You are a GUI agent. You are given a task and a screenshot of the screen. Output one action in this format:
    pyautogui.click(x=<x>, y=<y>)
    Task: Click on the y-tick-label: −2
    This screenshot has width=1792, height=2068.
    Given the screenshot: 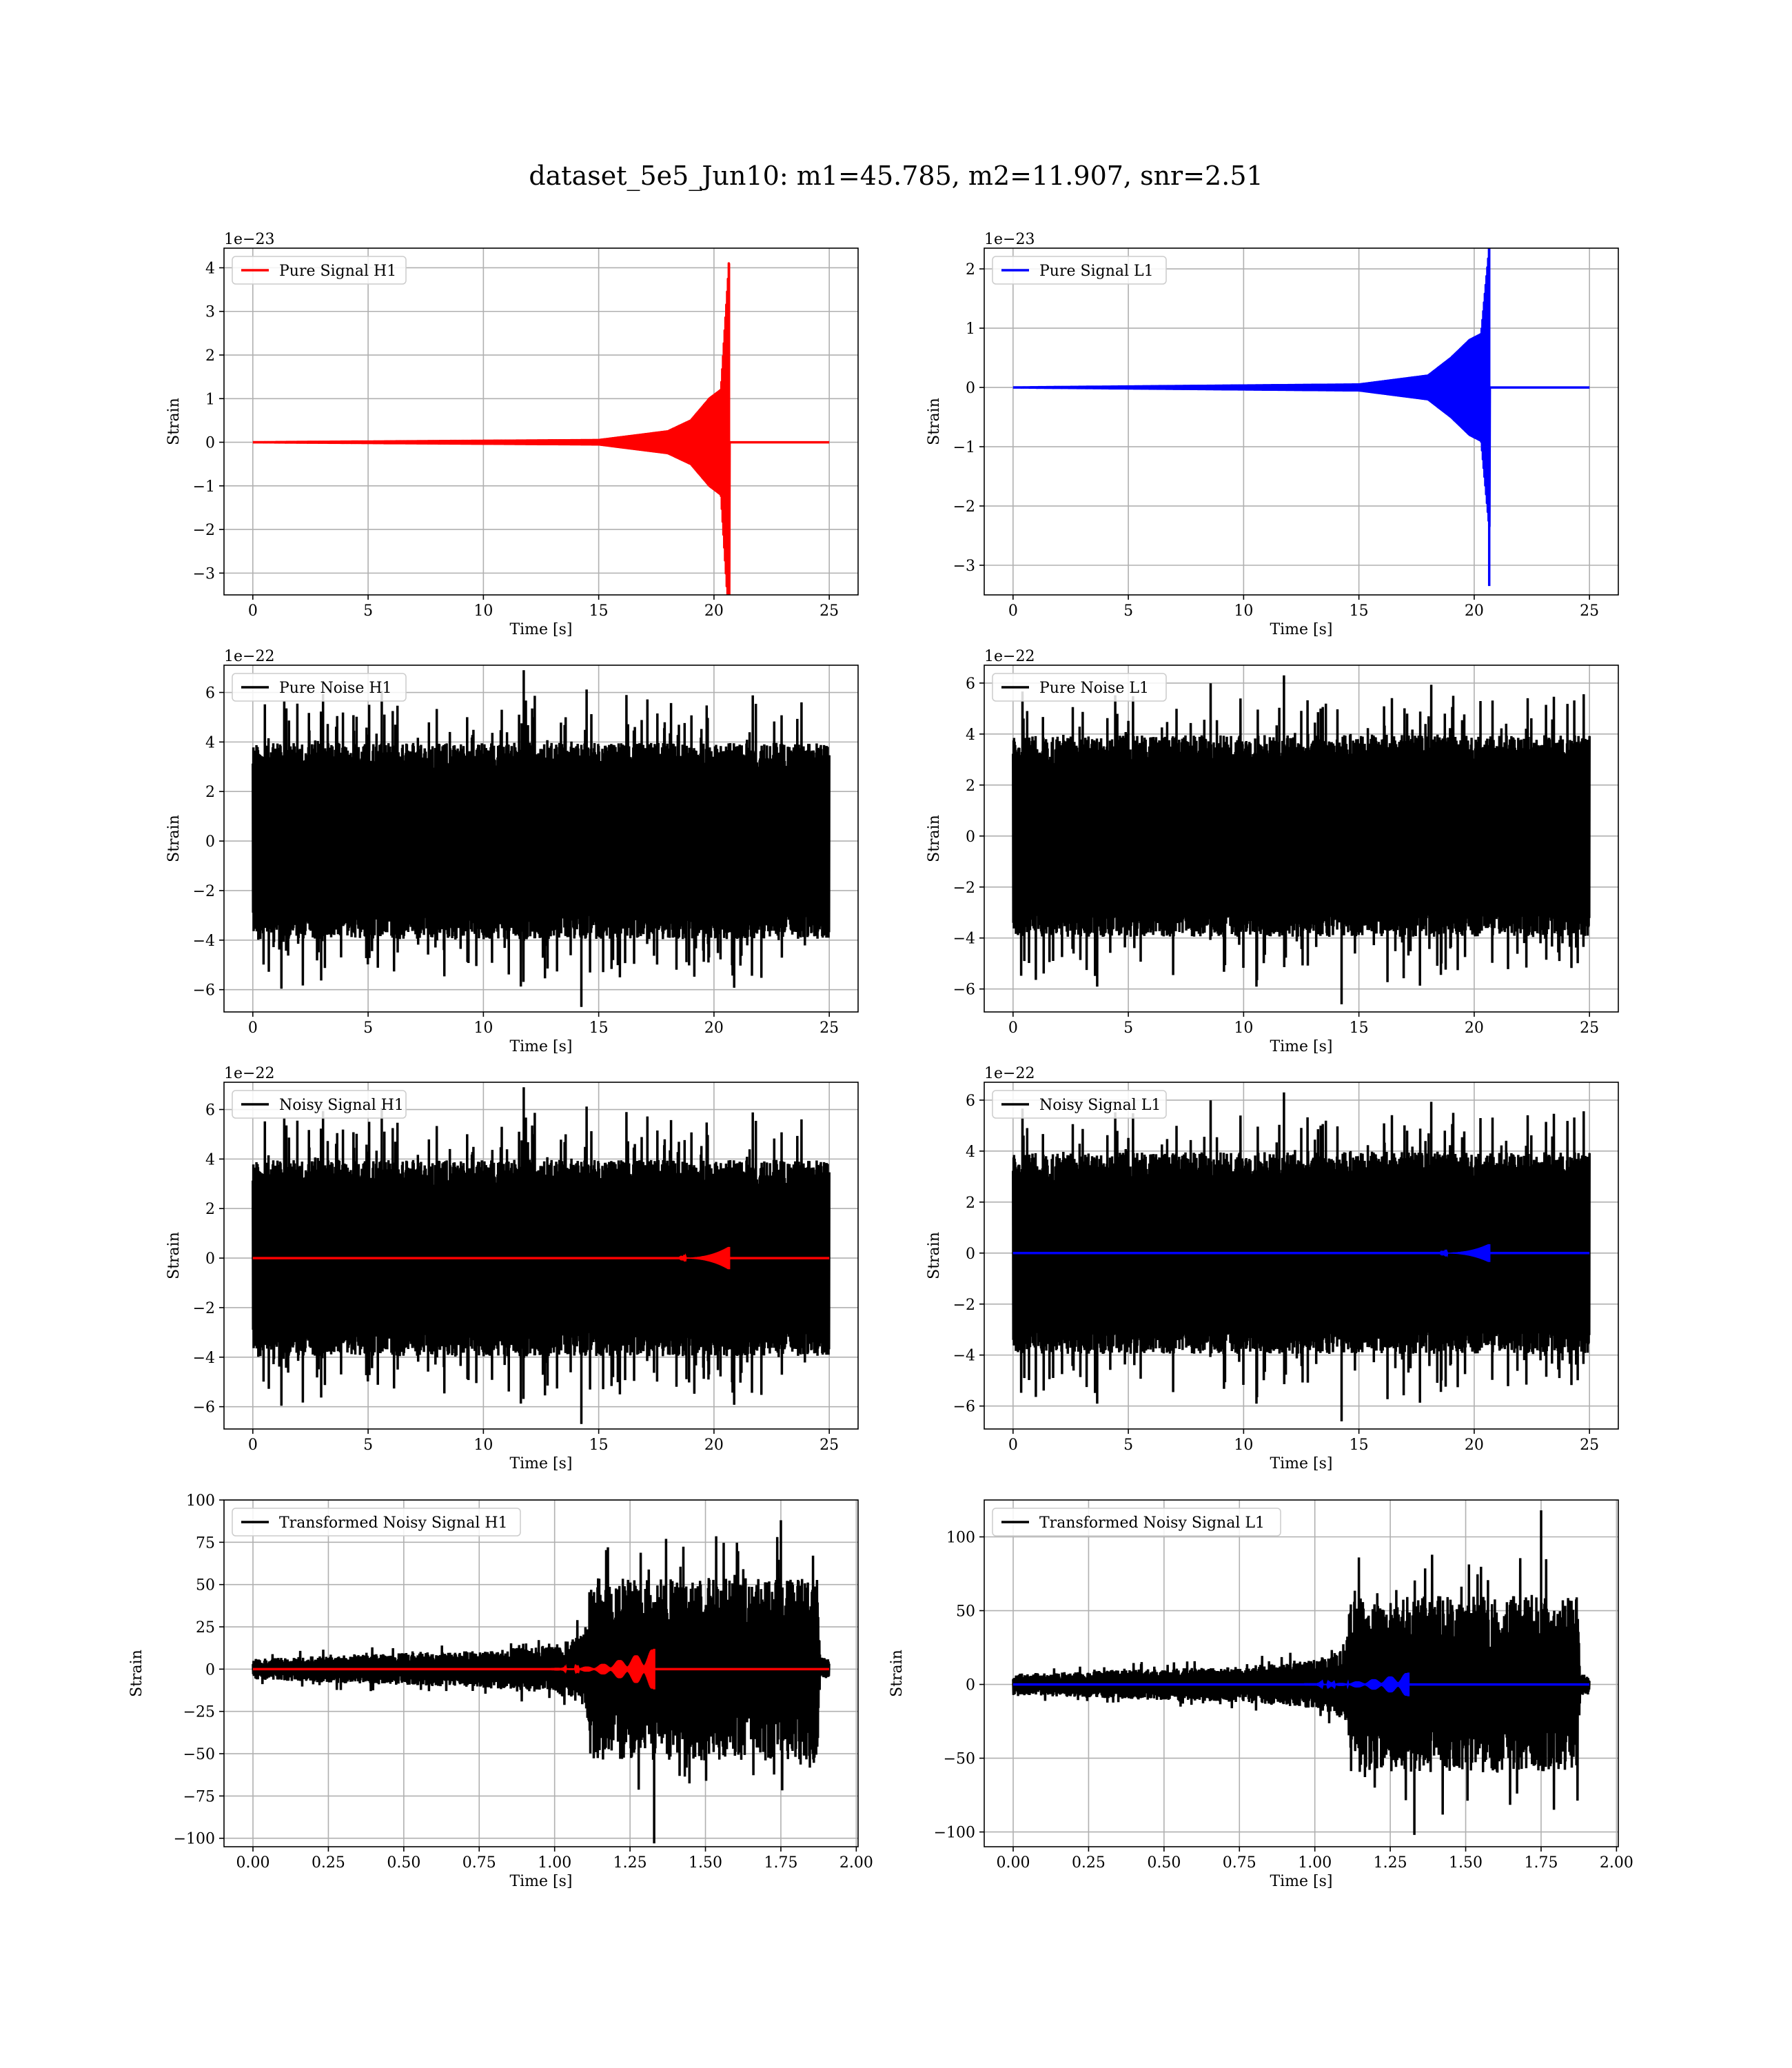 What is the action you would take?
    pyautogui.click(x=964, y=1305)
    